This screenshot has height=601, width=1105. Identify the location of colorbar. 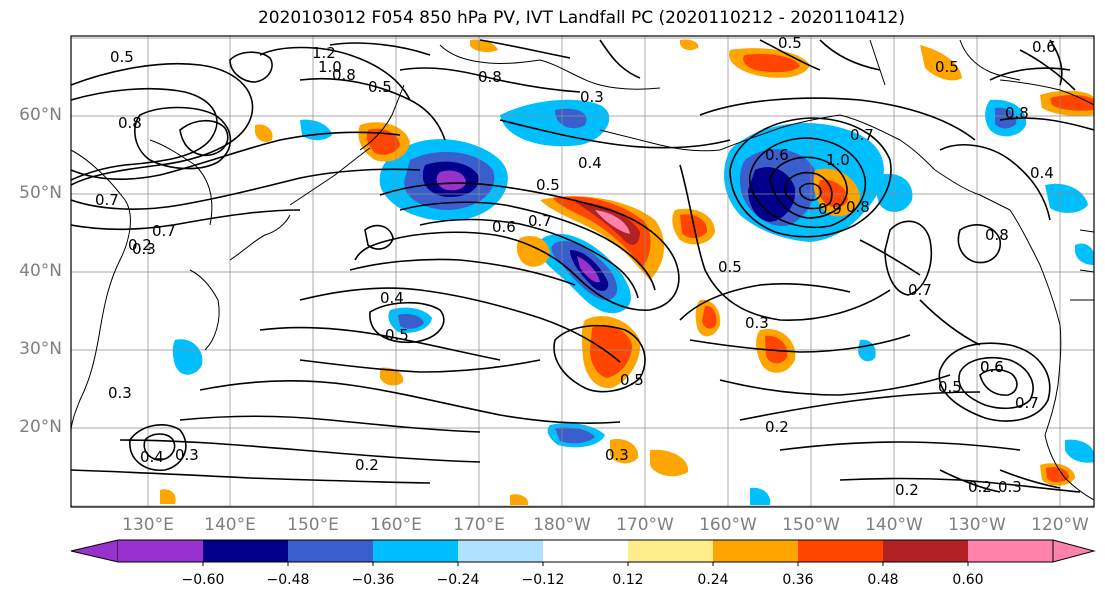
(583, 552).